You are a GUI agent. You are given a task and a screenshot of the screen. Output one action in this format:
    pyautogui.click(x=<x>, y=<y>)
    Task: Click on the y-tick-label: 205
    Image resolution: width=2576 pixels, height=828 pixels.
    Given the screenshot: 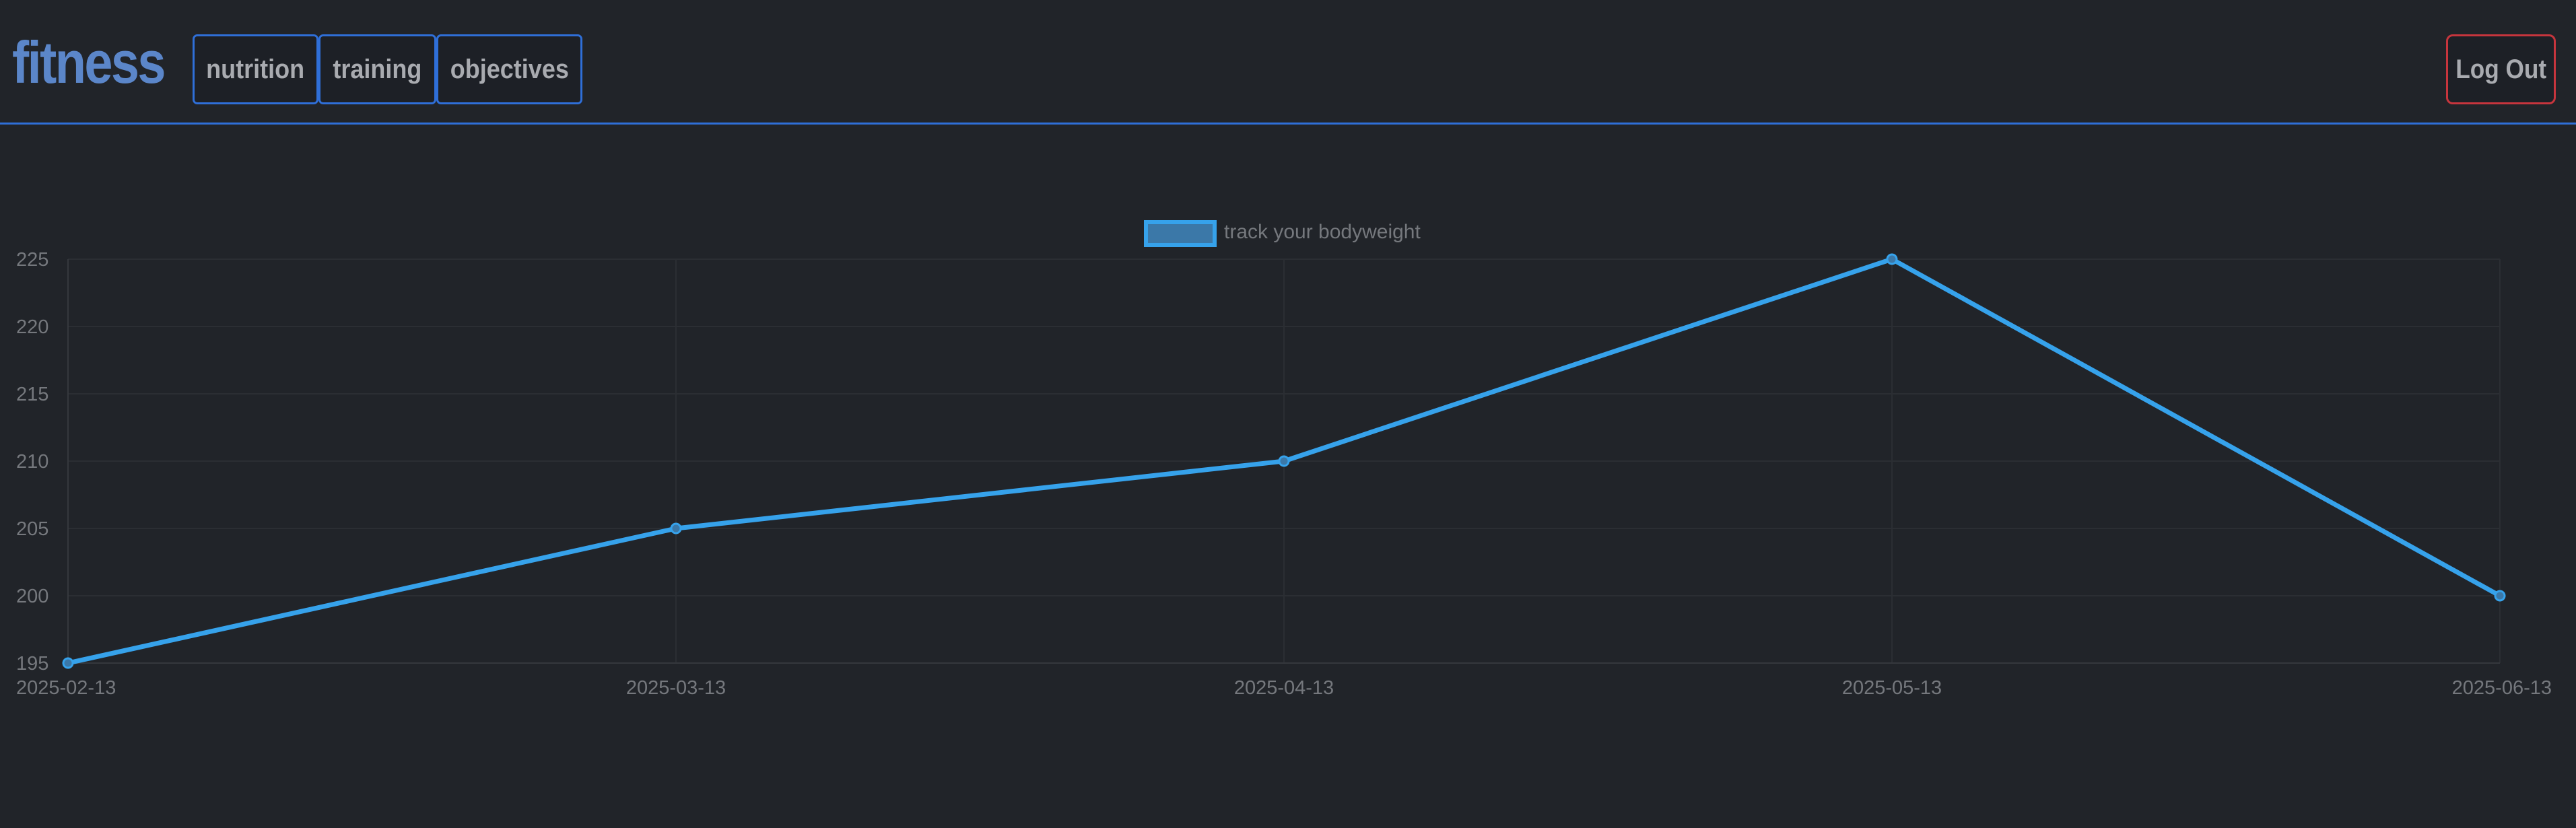 What is the action you would take?
    pyautogui.click(x=32, y=529)
    